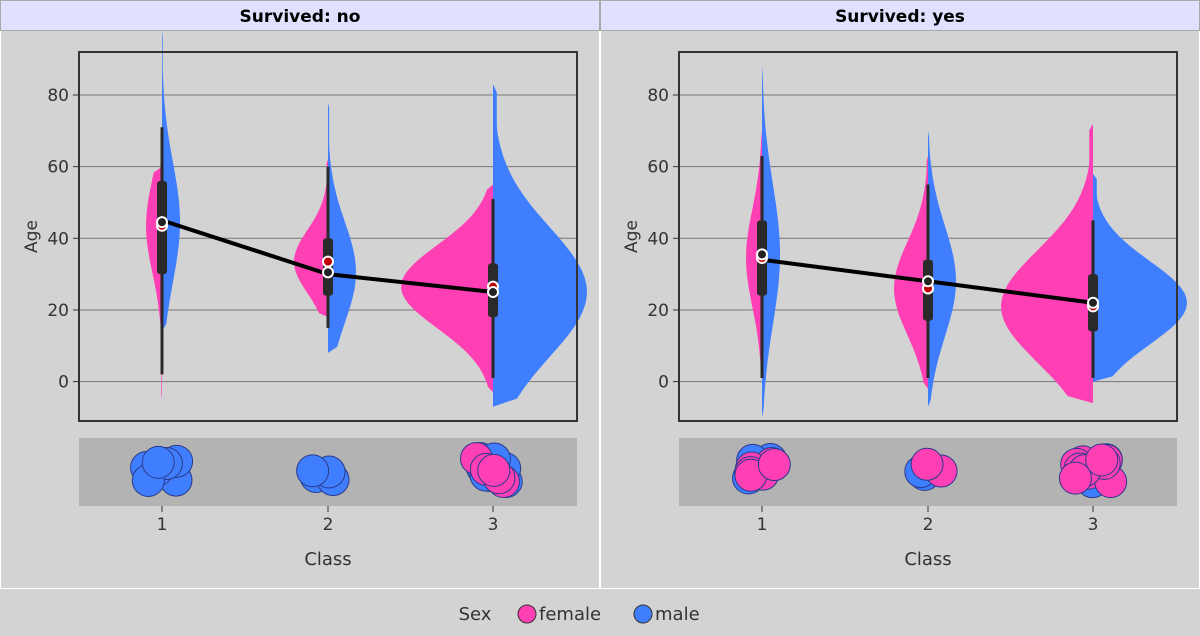  What do you see at coordinates (900, 17) in the screenshot?
I see `facet-title: Survived: yes` at bounding box center [900, 17].